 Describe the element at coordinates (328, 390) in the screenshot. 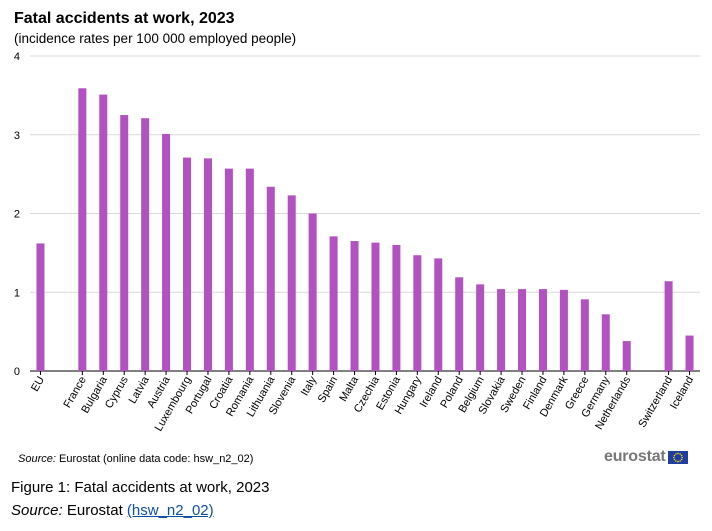

I see `x-tick-label: Spain` at that location.